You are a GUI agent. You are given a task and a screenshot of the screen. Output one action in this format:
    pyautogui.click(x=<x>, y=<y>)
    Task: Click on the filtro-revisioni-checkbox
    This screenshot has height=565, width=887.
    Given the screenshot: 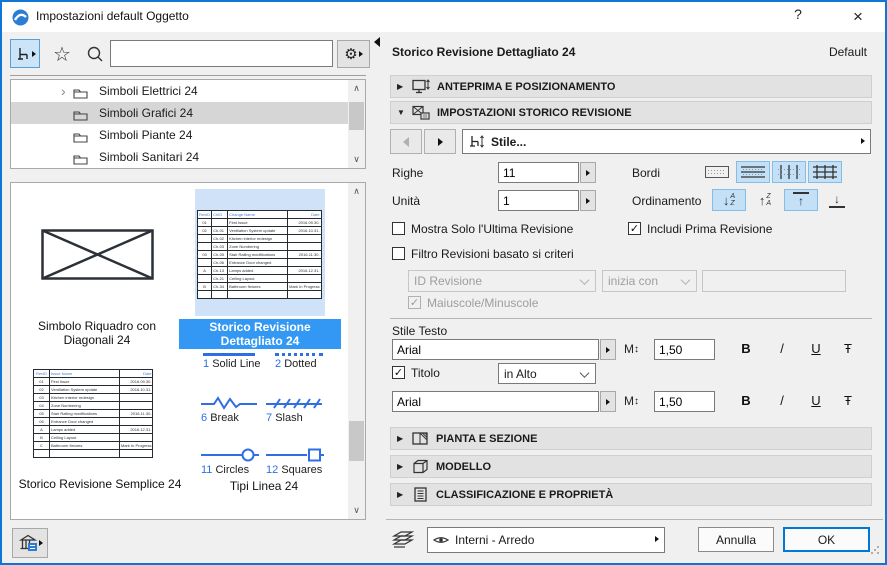 What is the action you would take?
    pyautogui.click(x=398, y=253)
    